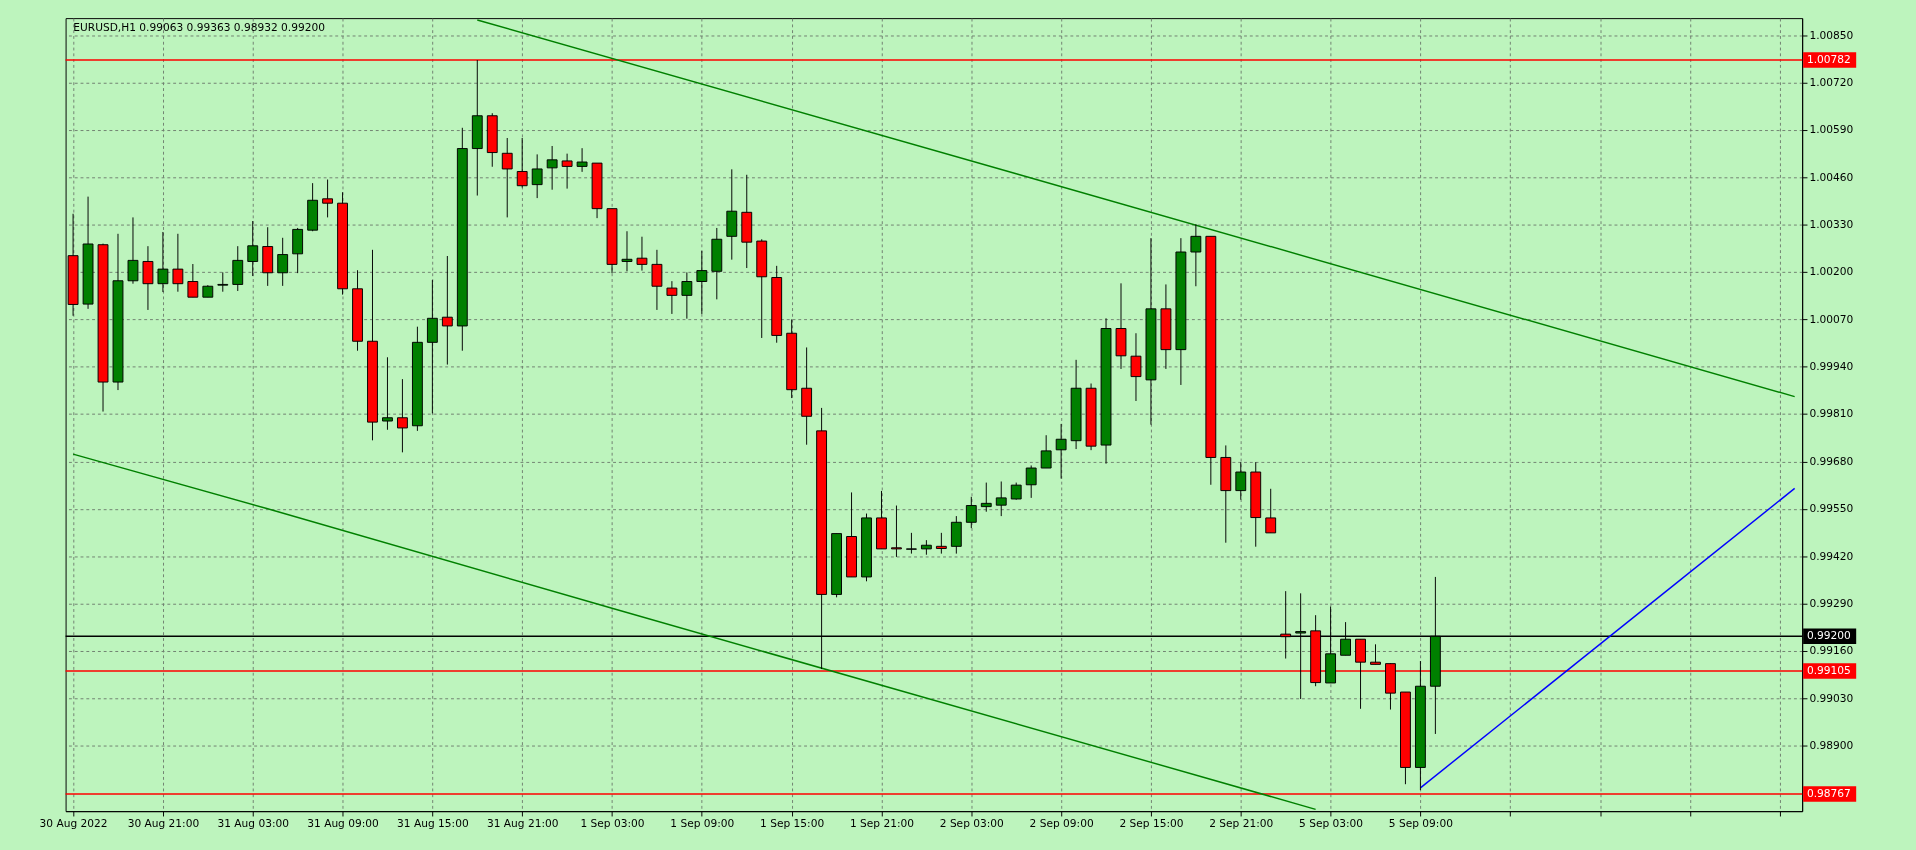  What do you see at coordinates (1828, 793) in the screenshot?
I see `ref-line-label: 0.98767` at bounding box center [1828, 793].